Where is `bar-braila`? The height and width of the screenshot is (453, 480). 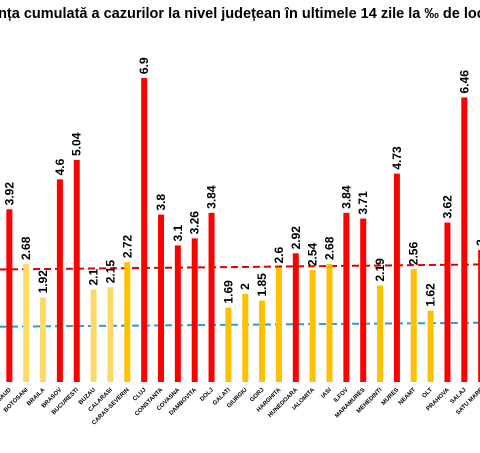 bar-braila is located at coordinates (43, 339).